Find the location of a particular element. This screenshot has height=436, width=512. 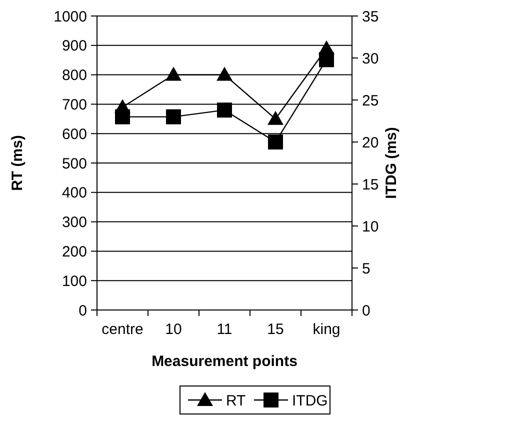

y2-tick-label: 10 is located at coordinates (370, 227).